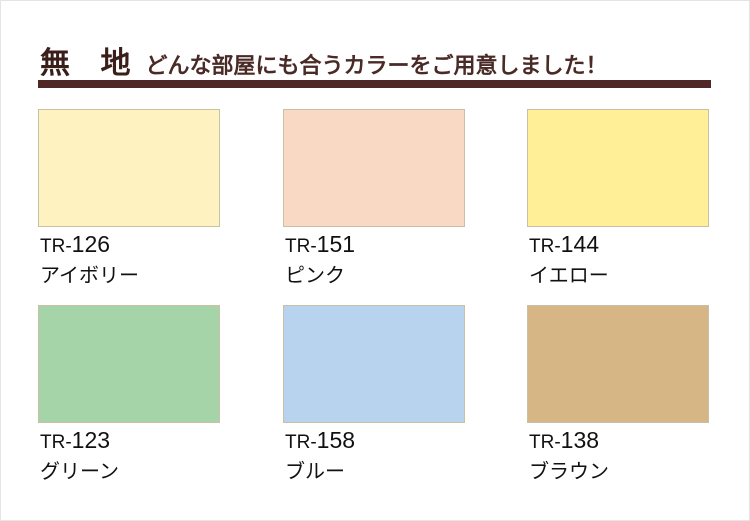 Image resolution: width=750 pixels, height=521 pixels. I want to click on code-number: 158, so click(336, 440).